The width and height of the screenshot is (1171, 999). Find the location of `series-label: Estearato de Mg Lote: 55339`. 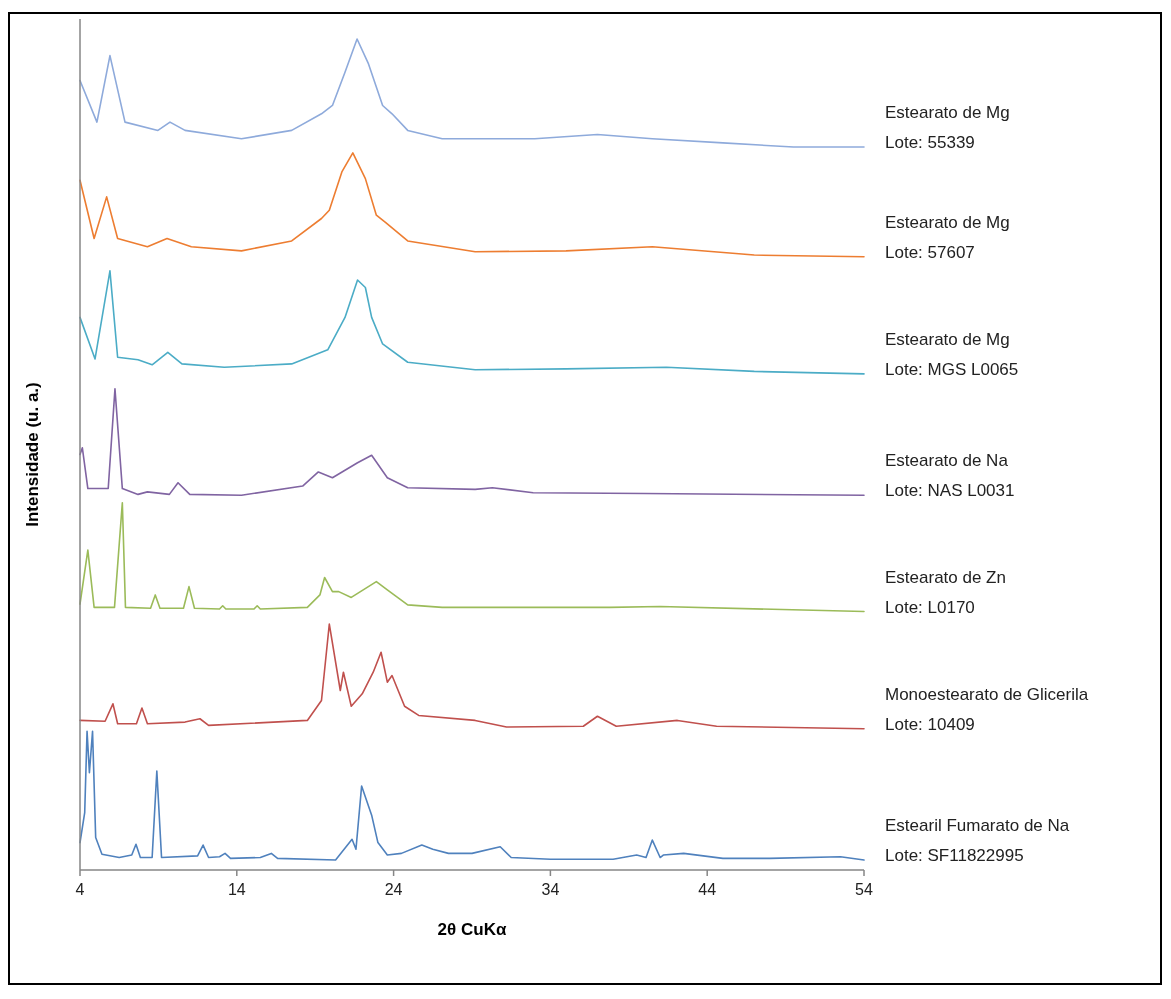

series-label: Estearato de Mg Lote: 55339 is located at coordinates (947, 128).